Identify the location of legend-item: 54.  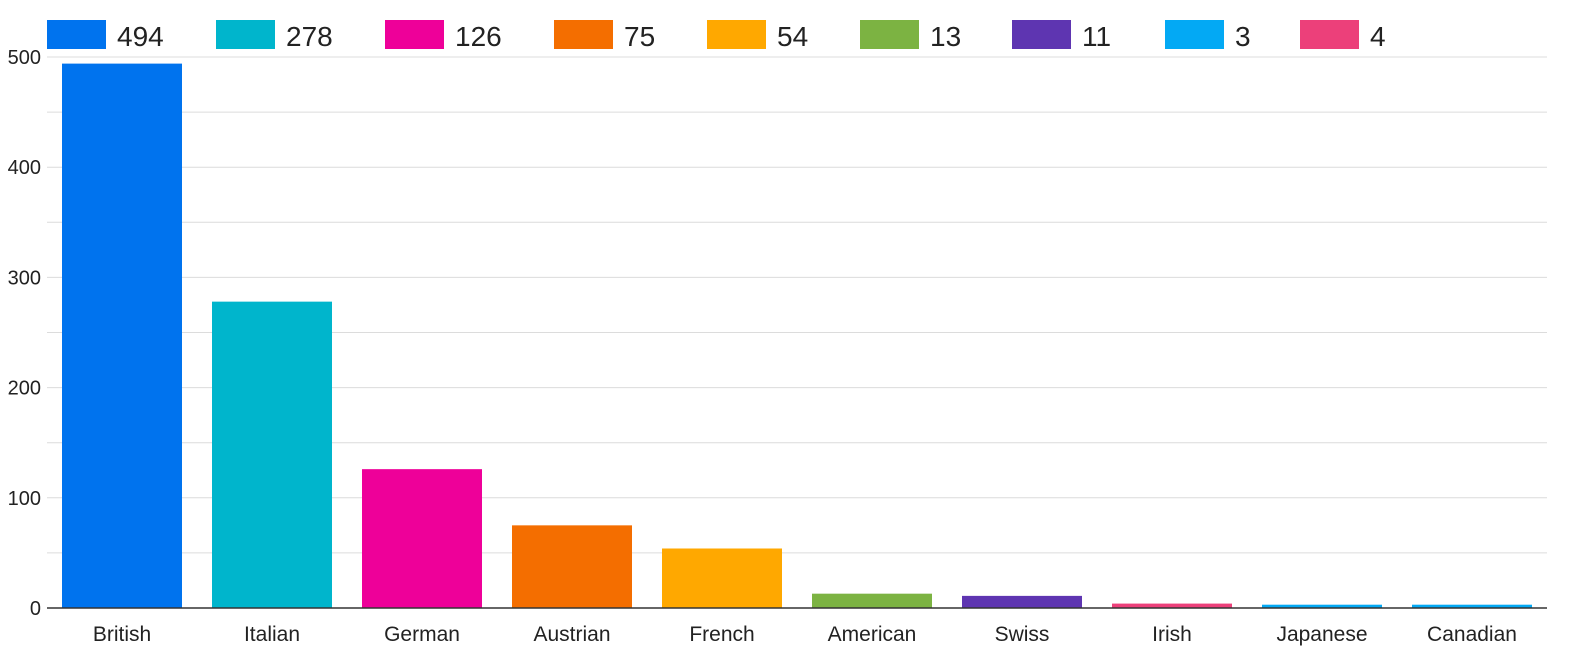
(757, 36).